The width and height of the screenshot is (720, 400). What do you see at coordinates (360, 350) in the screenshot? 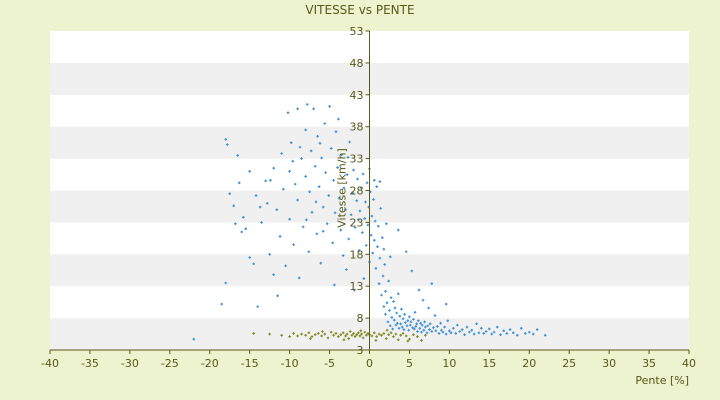
I see `y-tick-label: 3` at bounding box center [360, 350].